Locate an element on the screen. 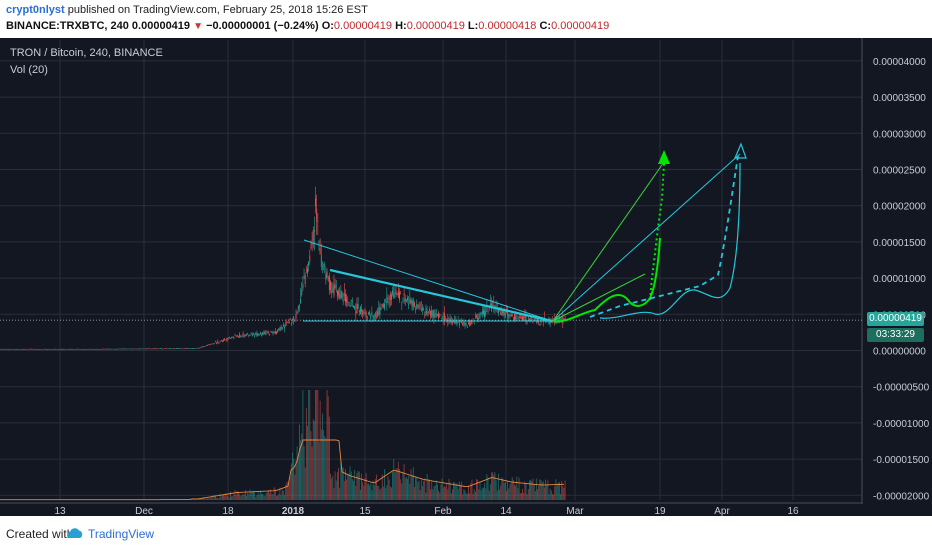 The image size is (932, 550). y-tick-label: 0.00004000 is located at coordinates (899, 62).